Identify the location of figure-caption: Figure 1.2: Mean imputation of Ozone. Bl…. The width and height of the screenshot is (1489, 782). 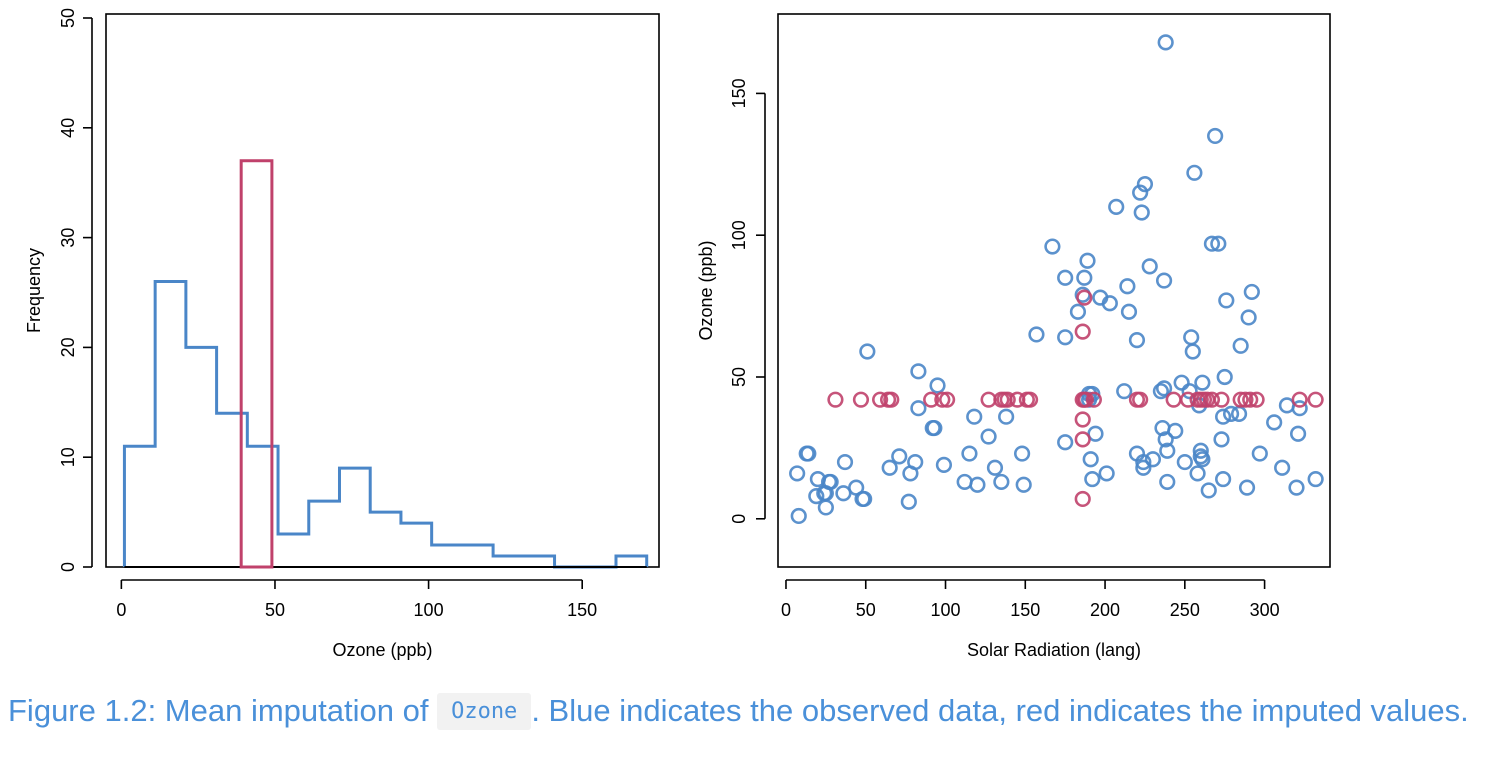
(745, 711).